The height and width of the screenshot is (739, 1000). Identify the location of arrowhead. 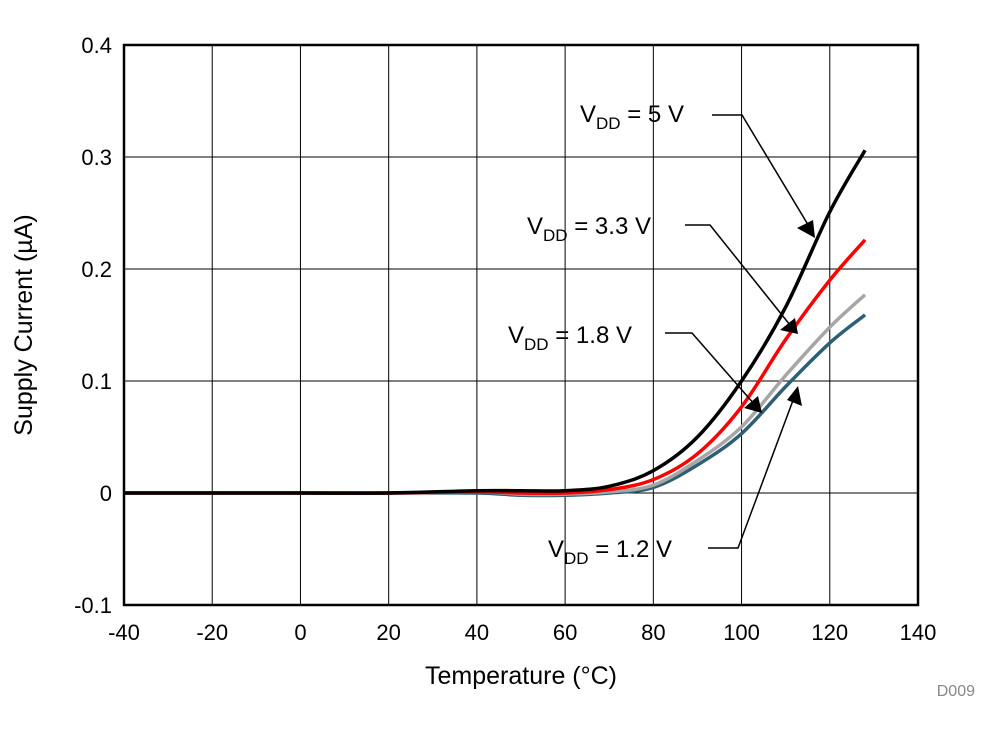
(806, 229).